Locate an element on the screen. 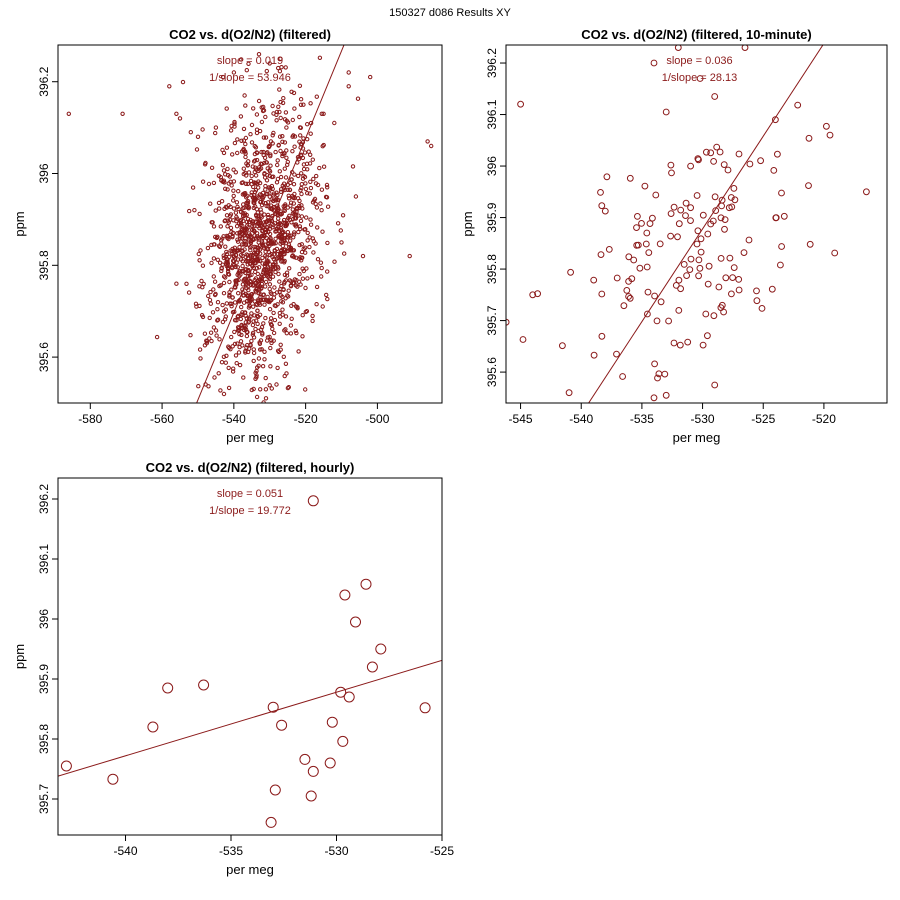 The width and height of the screenshot is (900, 900). y-axis-label: ppm is located at coordinates (19, 656).